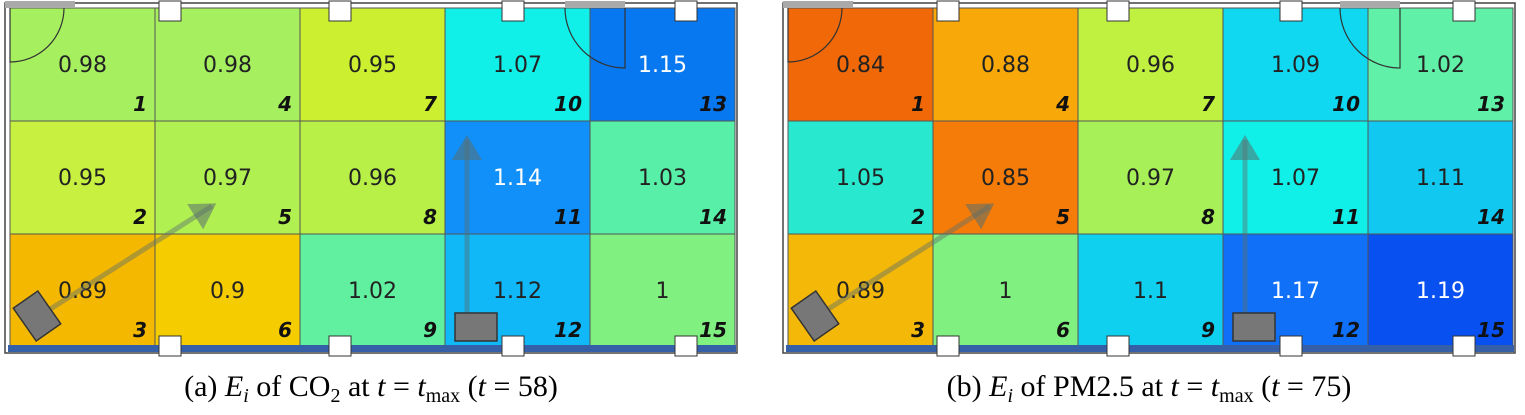 The height and width of the screenshot is (415, 1525). Describe the element at coordinates (968, 386) in the screenshot. I see `caption-part: (b)` at that location.